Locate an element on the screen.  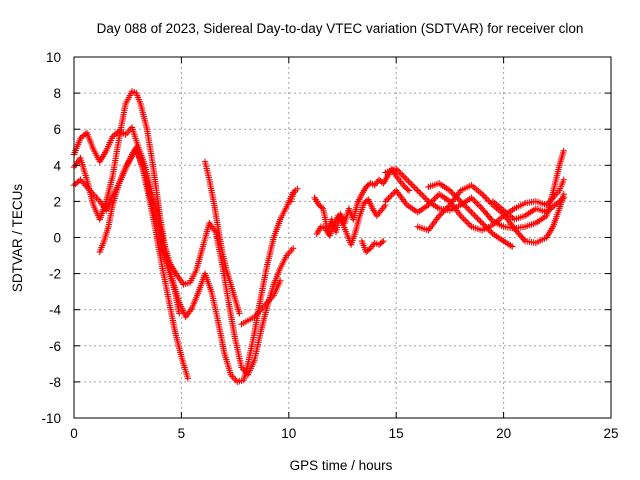
x-tick-label: 15 is located at coordinates (396, 433).